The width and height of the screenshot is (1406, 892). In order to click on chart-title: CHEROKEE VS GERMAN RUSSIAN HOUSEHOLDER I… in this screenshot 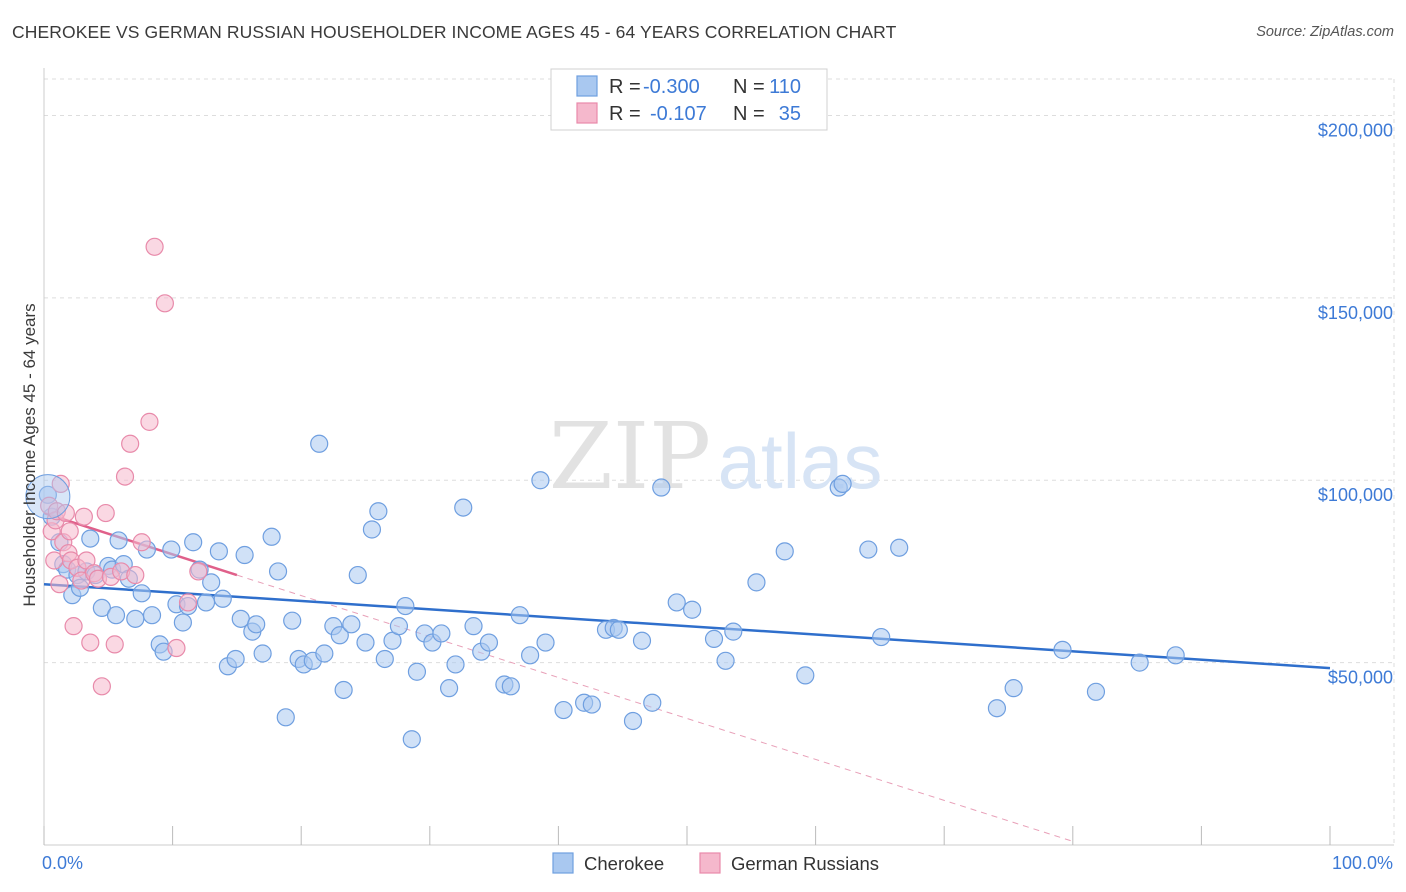, I will do `click(454, 32)`.